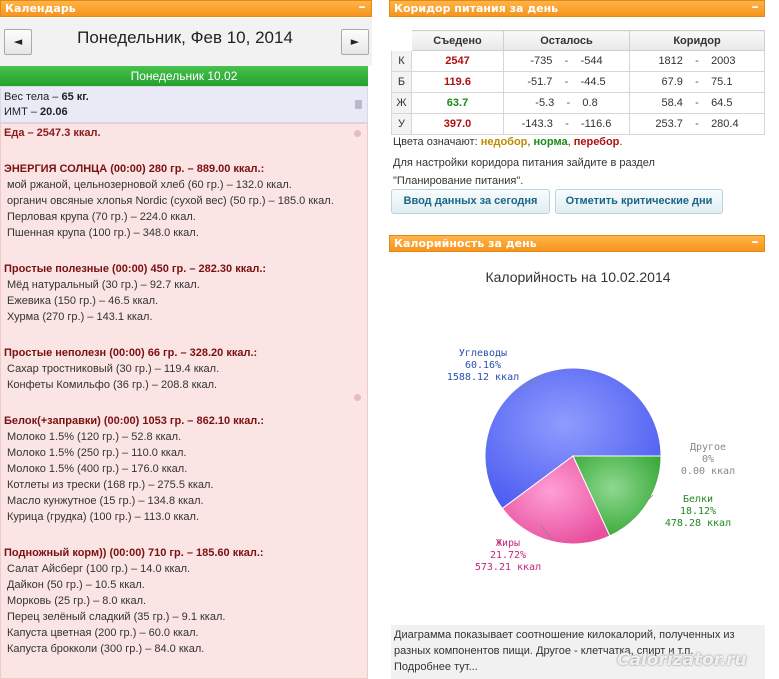 The height and width of the screenshot is (679, 779). What do you see at coordinates (77, 601) in the screenshot?
I see `meal-item: Морковь (25 гр.) – 8.0 ккал.` at bounding box center [77, 601].